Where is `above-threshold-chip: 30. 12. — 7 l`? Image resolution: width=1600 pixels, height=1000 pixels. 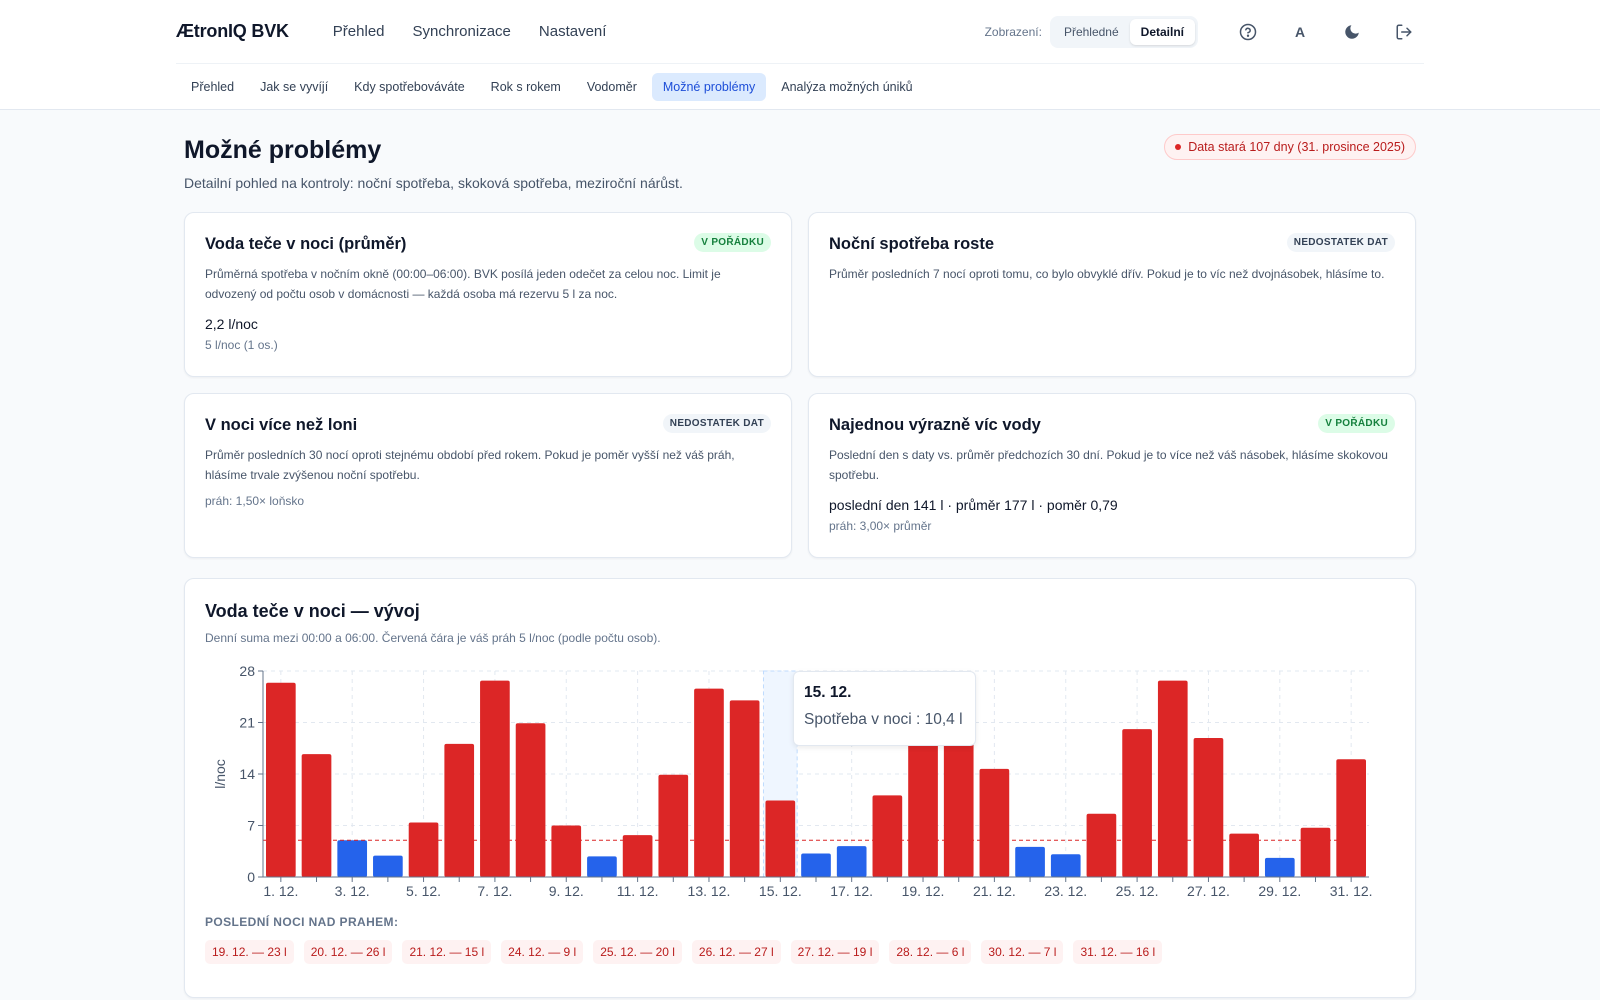 above-threshold-chip: 30. 12. — 7 l is located at coordinates (1022, 952).